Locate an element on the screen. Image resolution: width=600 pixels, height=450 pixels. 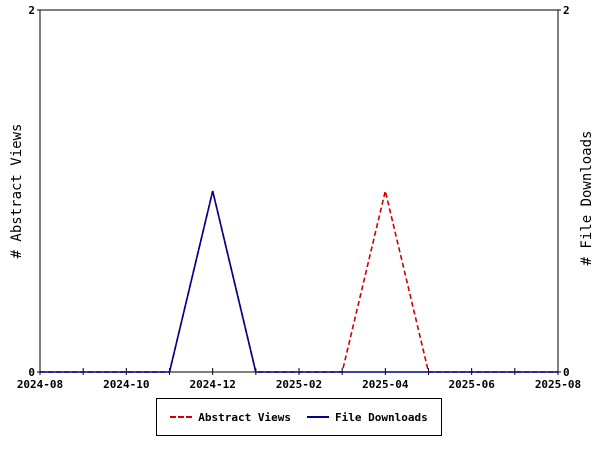
x-tick-label: 2025-04 is located at coordinates (385, 384).